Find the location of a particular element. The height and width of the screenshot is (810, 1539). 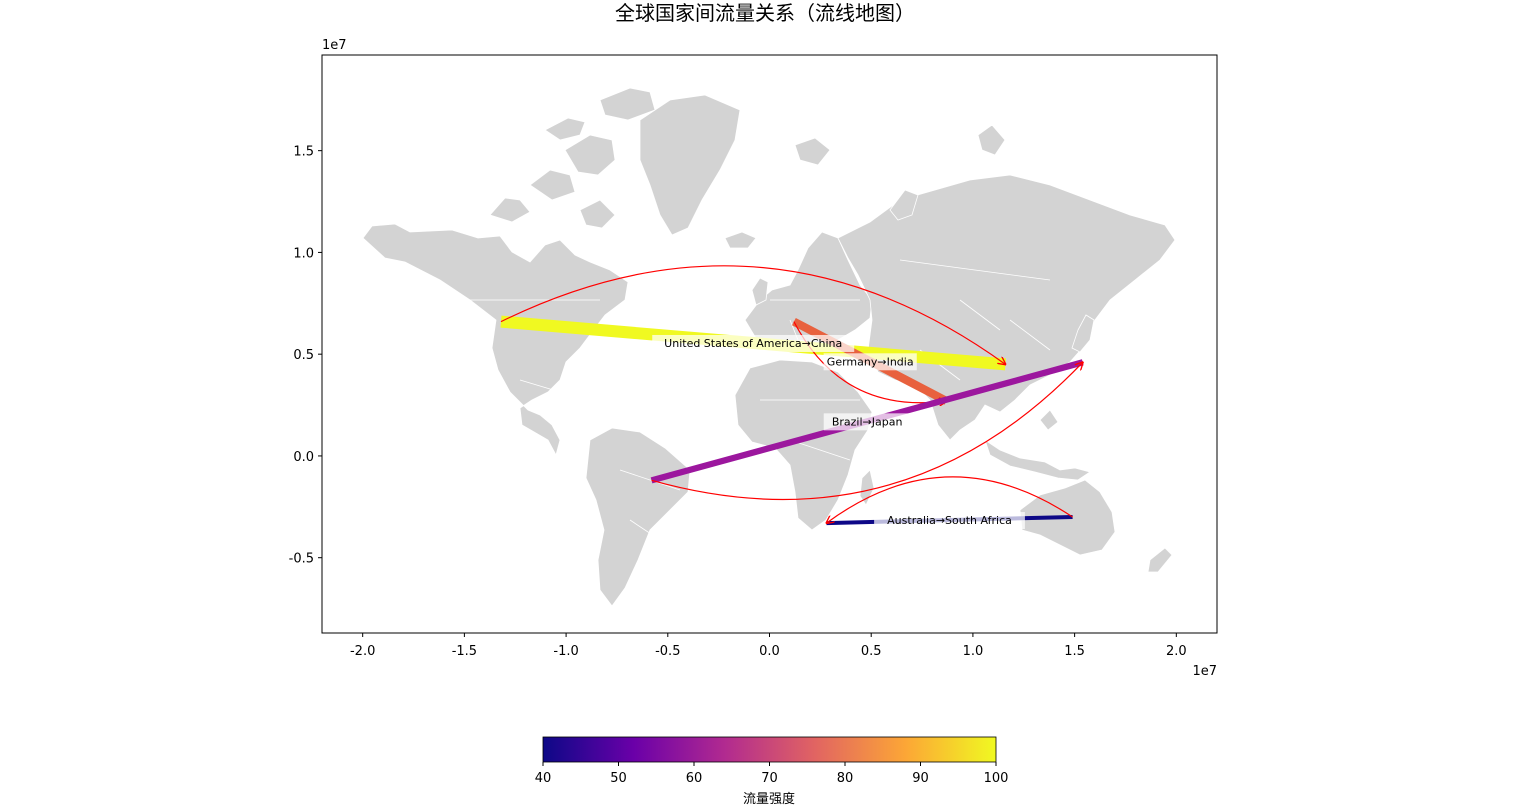

colorbar-tick-label: 60 is located at coordinates (694, 778).